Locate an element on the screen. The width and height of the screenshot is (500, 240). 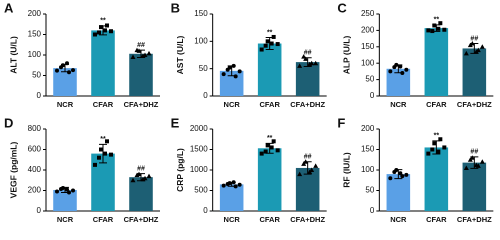
y-tick-label: 400 is located at coordinates (35, 169).